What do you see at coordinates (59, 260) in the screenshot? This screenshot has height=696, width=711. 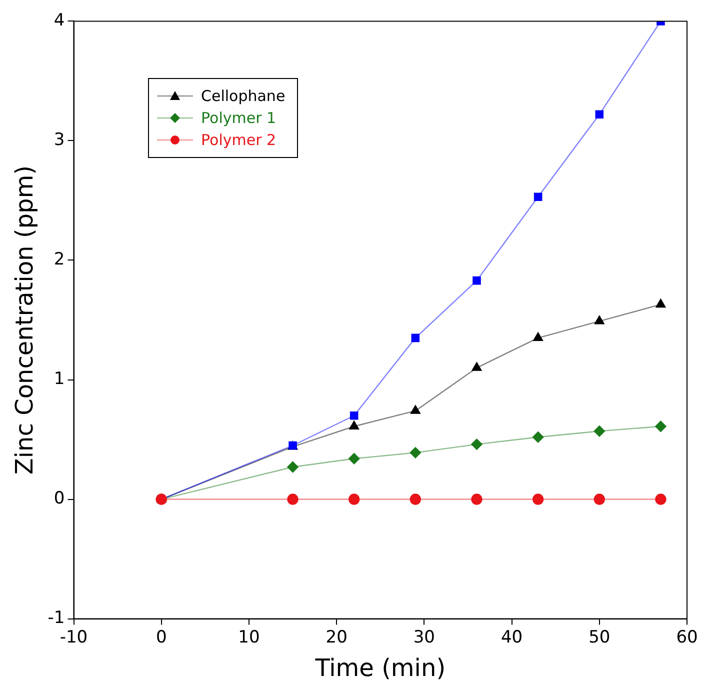 I see `y-tick-label: 2` at bounding box center [59, 260].